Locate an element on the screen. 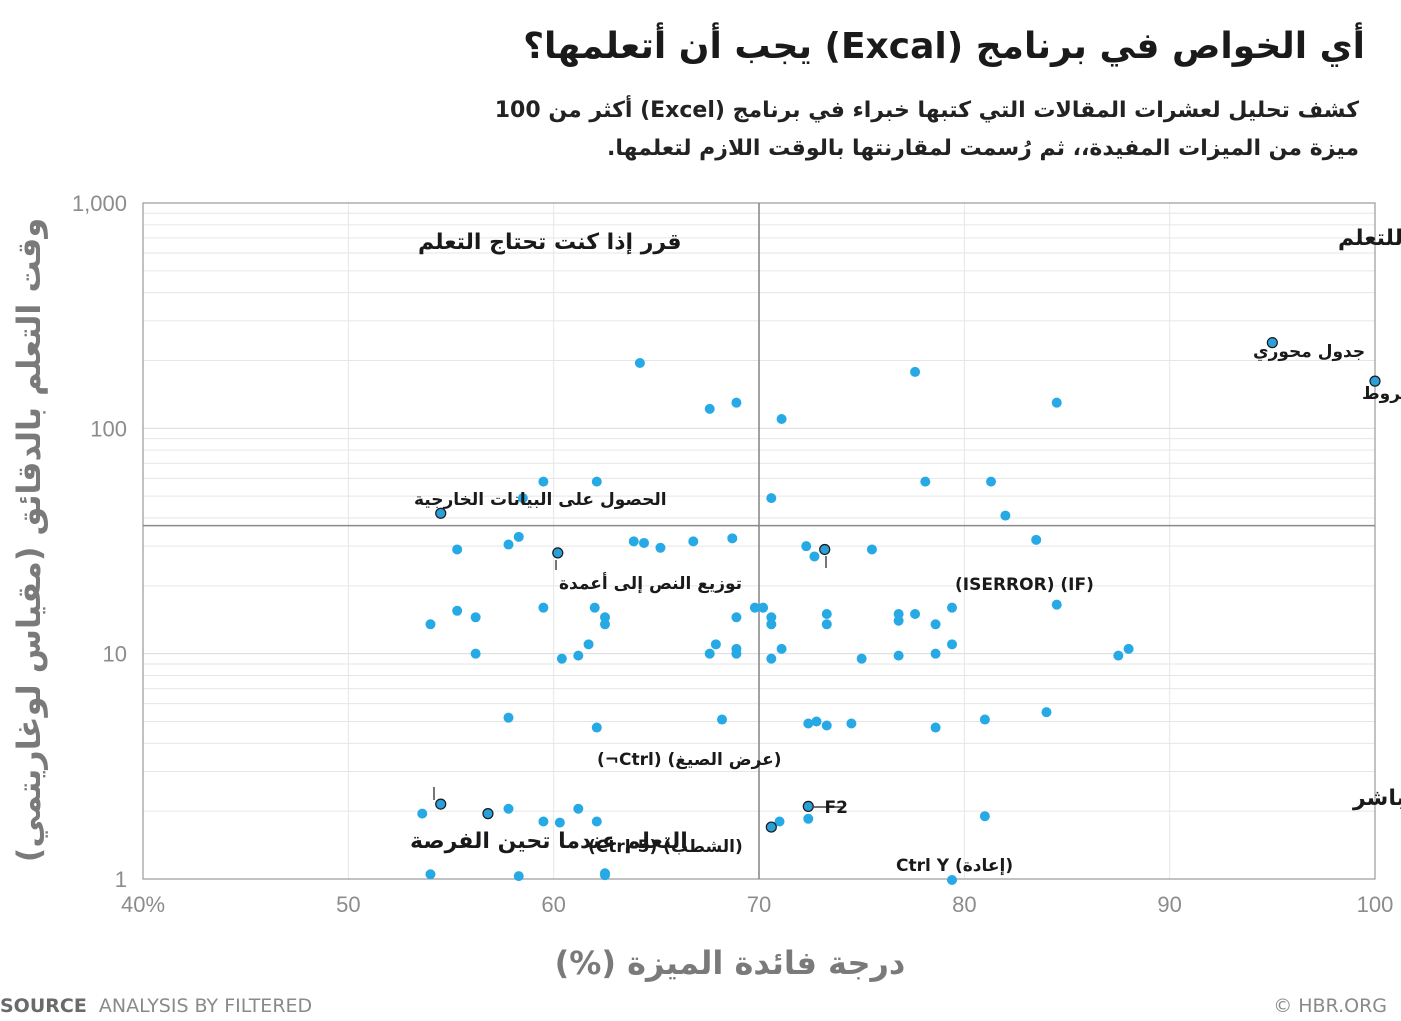 The image size is (1401, 1021). x-tick-label: 90 is located at coordinates (1169, 904).